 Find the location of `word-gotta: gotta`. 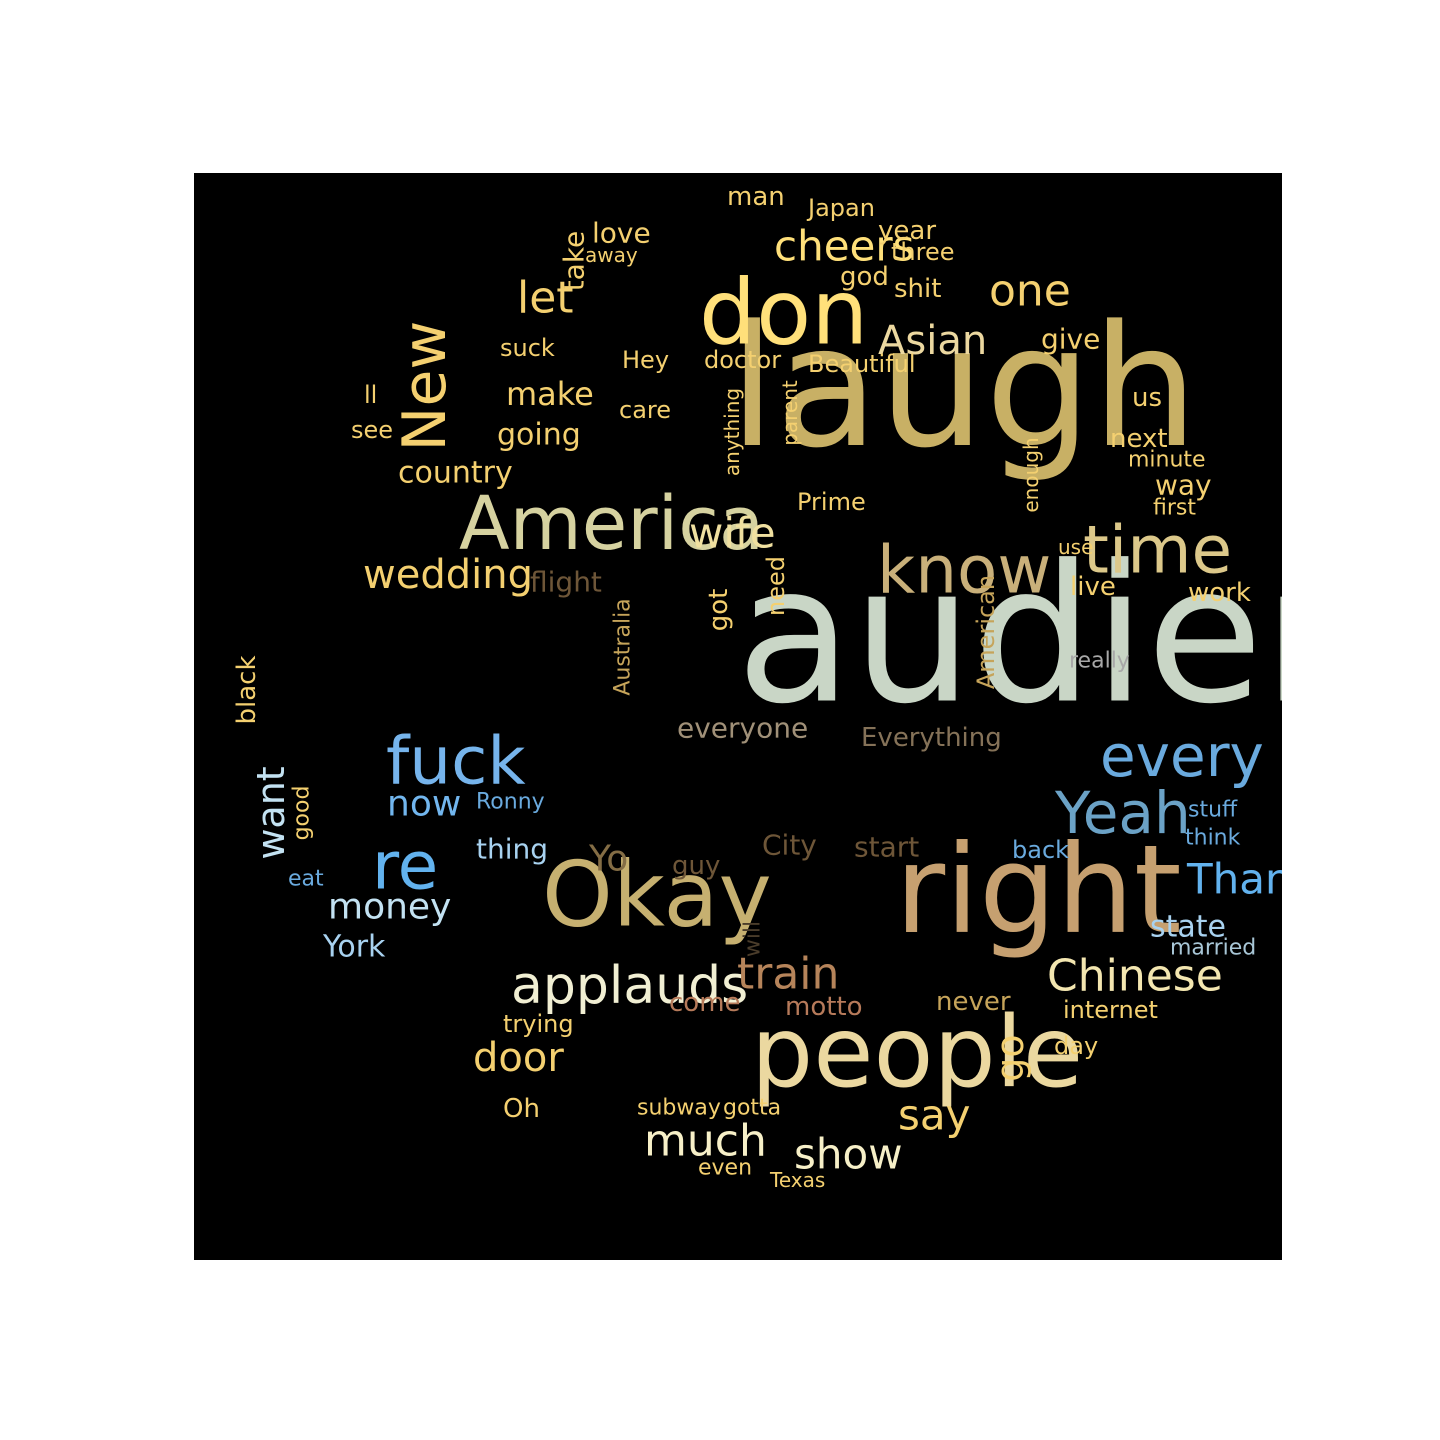

word-gotta: gotta is located at coordinates (752, 1108).